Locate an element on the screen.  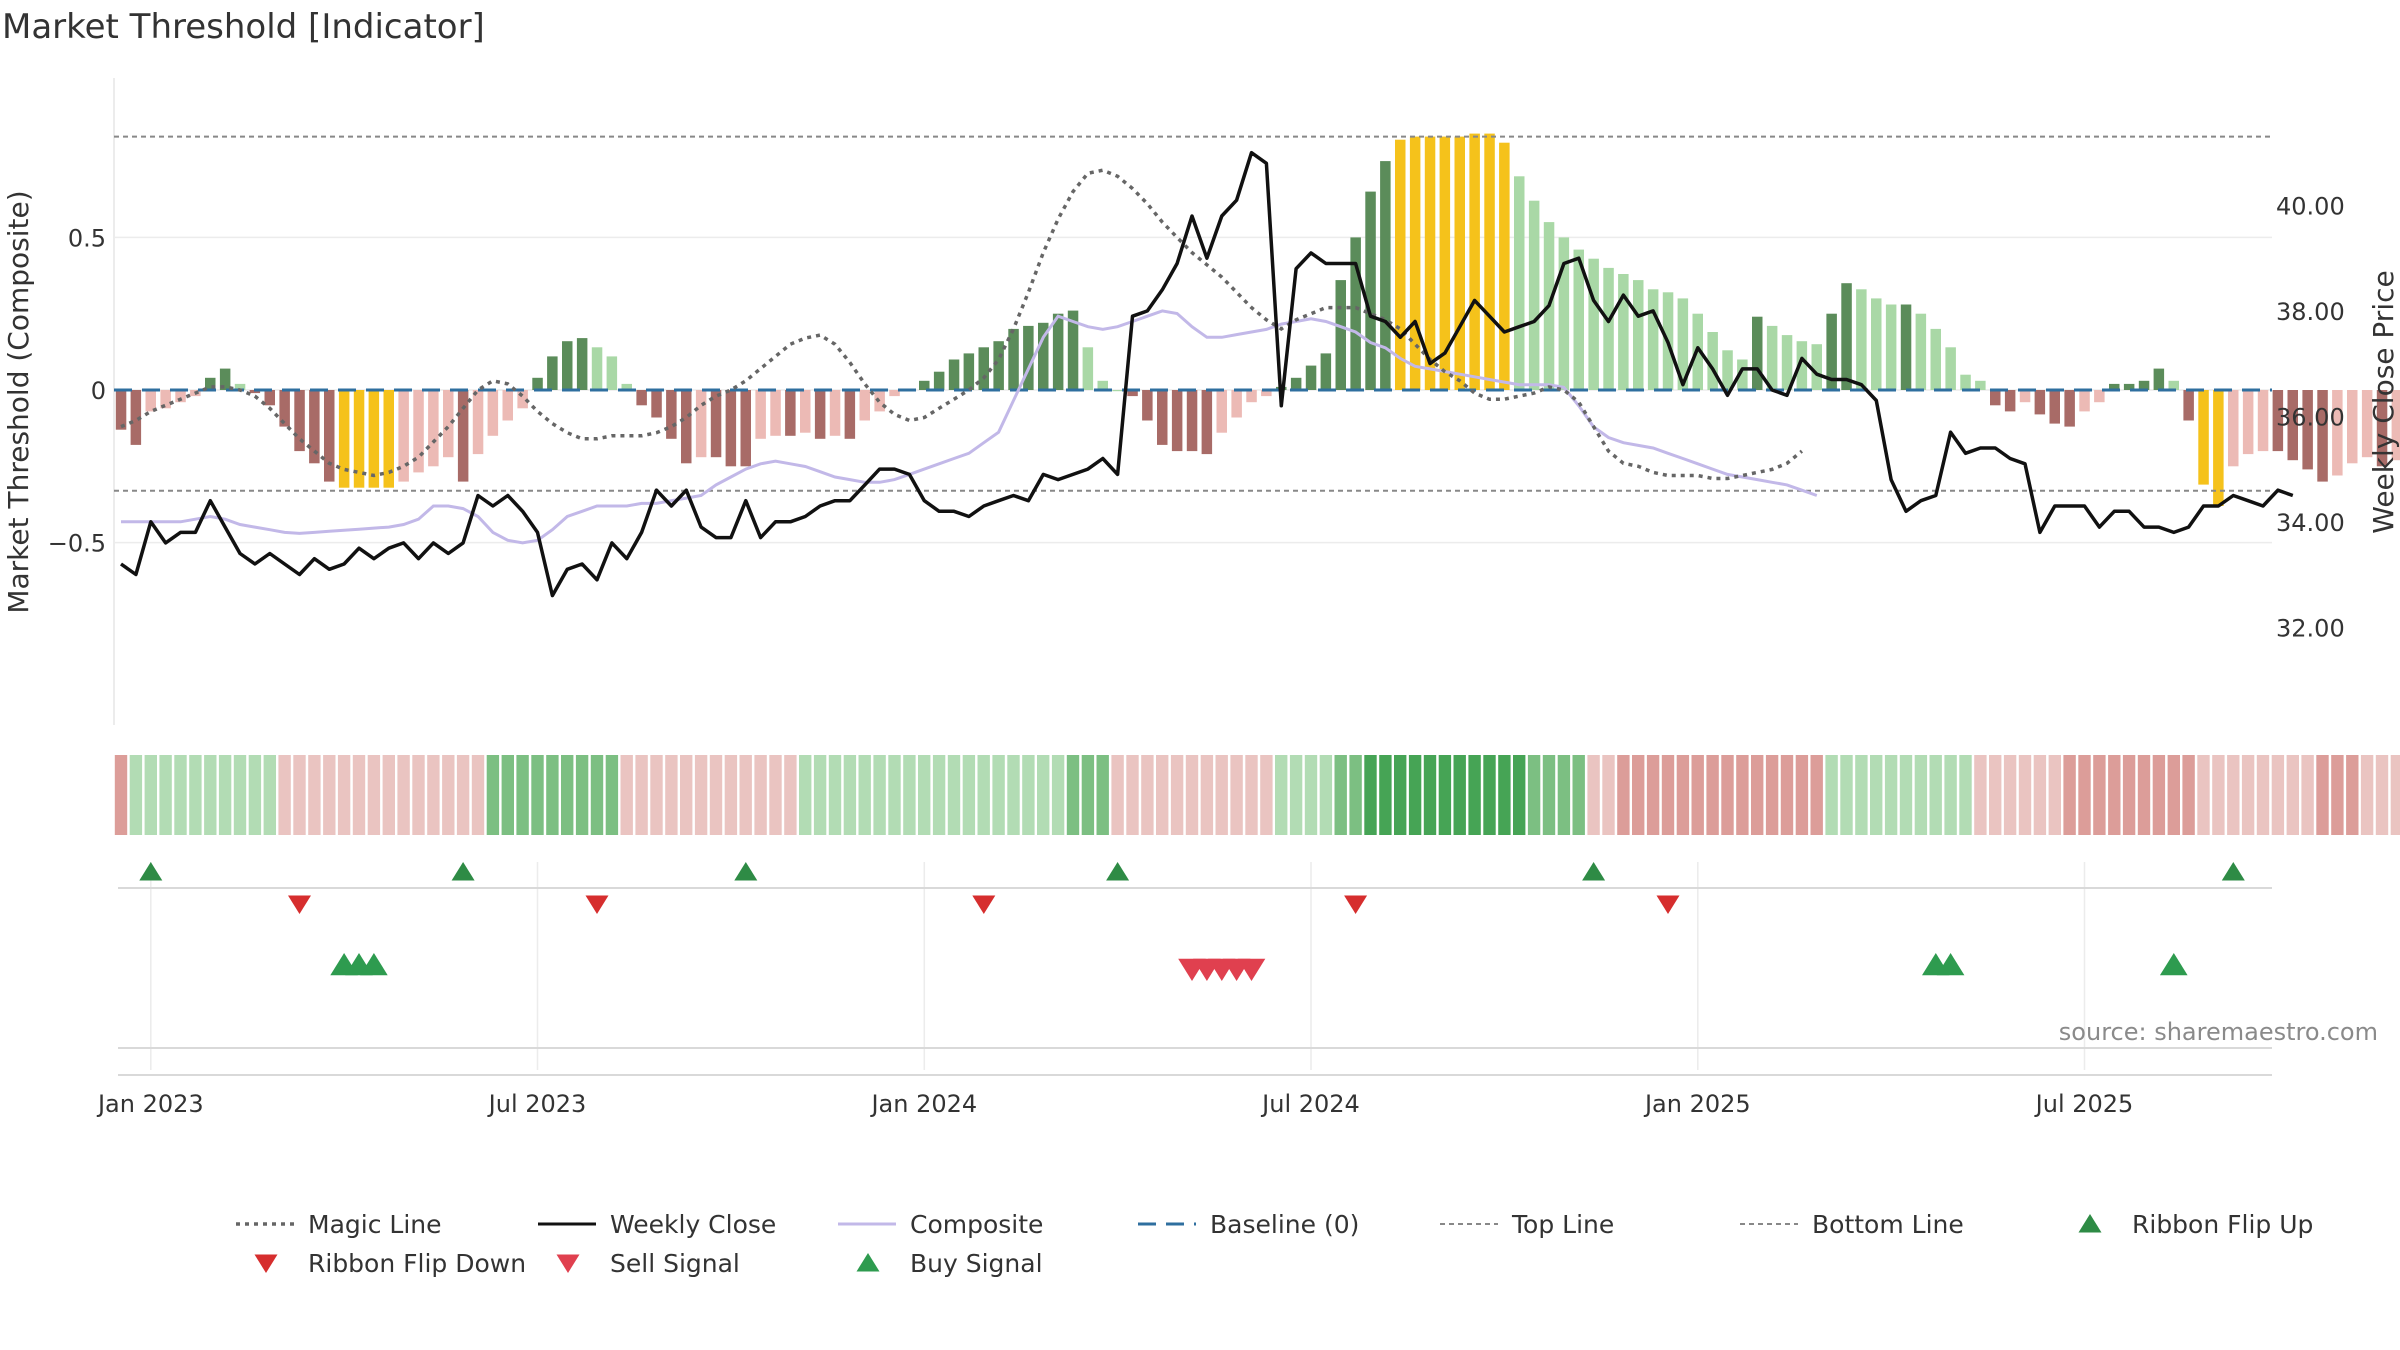
buy-signal-marker is located at coordinates (1950, 964).